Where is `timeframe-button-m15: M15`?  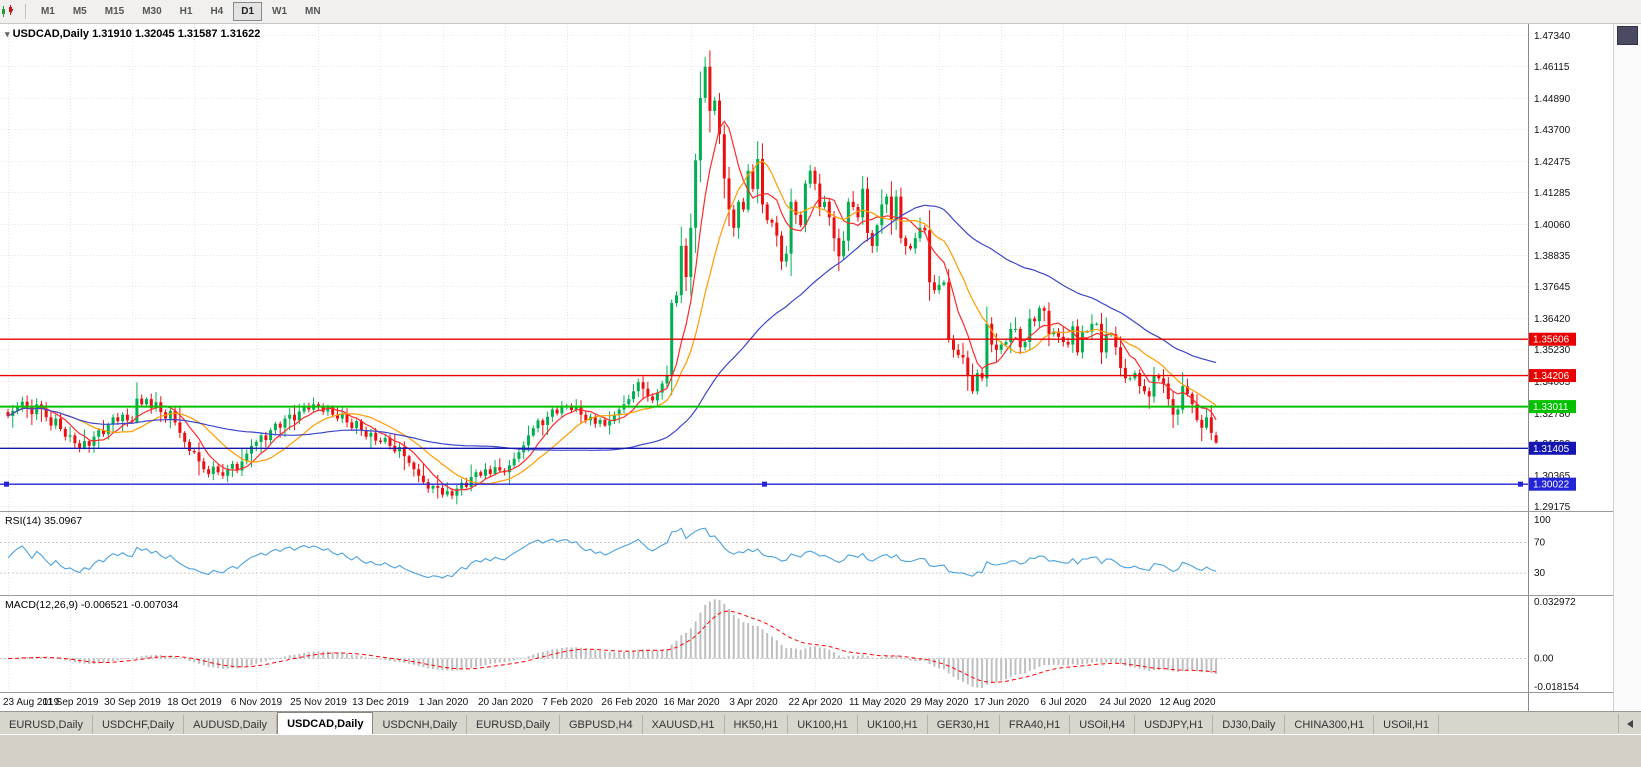 timeframe-button-m15: M15 is located at coordinates (114, 11).